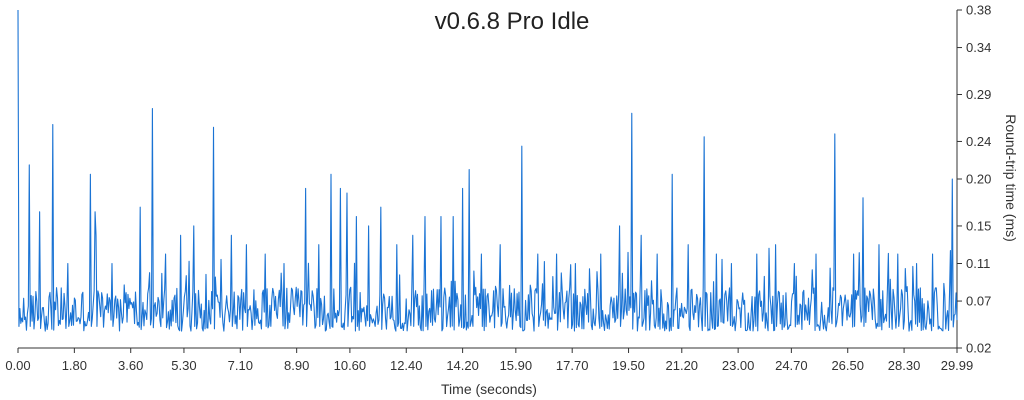 This screenshot has width=1024, height=400. What do you see at coordinates (183, 365) in the screenshot?
I see `x-tick-label: 5.30` at bounding box center [183, 365].